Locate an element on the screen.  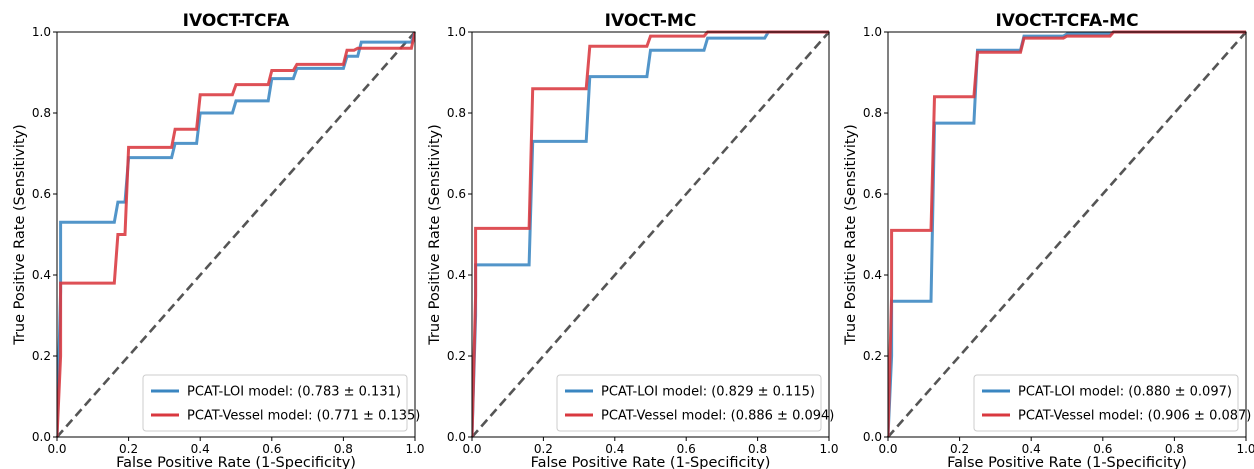
chart-title: IVOCT-MC is located at coordinates (651, 21).